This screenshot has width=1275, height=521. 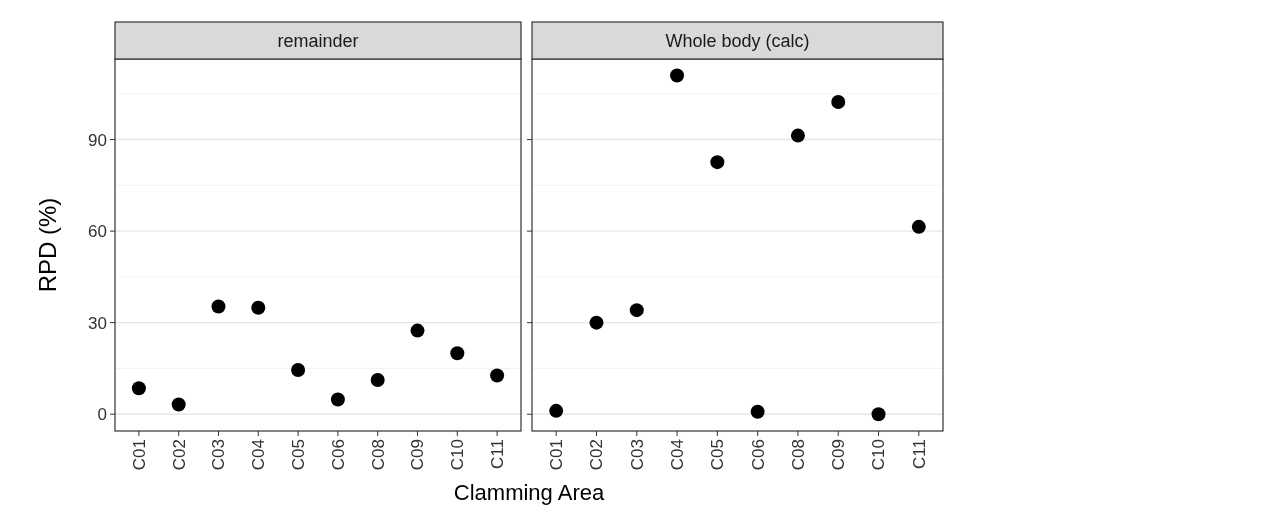 I want to click on y-tick-label: 0, so click(x=102, y=415).